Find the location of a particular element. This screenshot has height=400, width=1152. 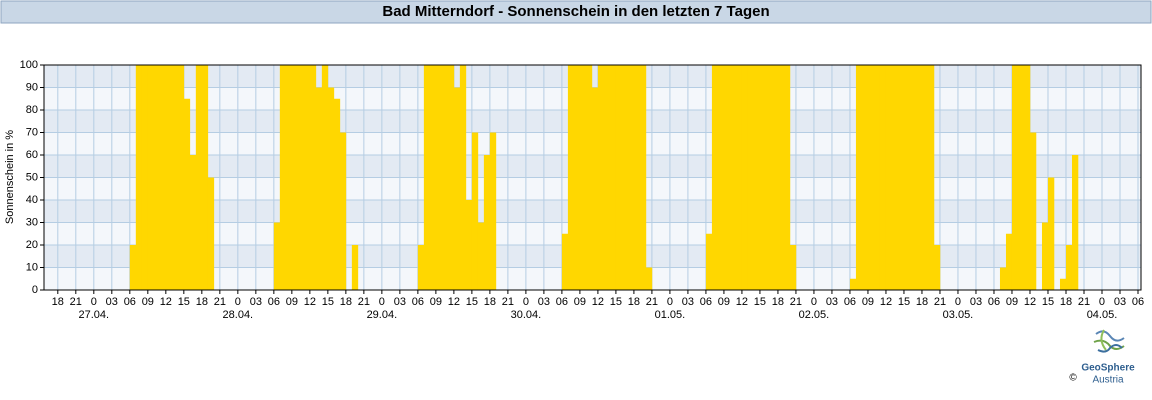

title-bar is located at coordinates (576, 12).